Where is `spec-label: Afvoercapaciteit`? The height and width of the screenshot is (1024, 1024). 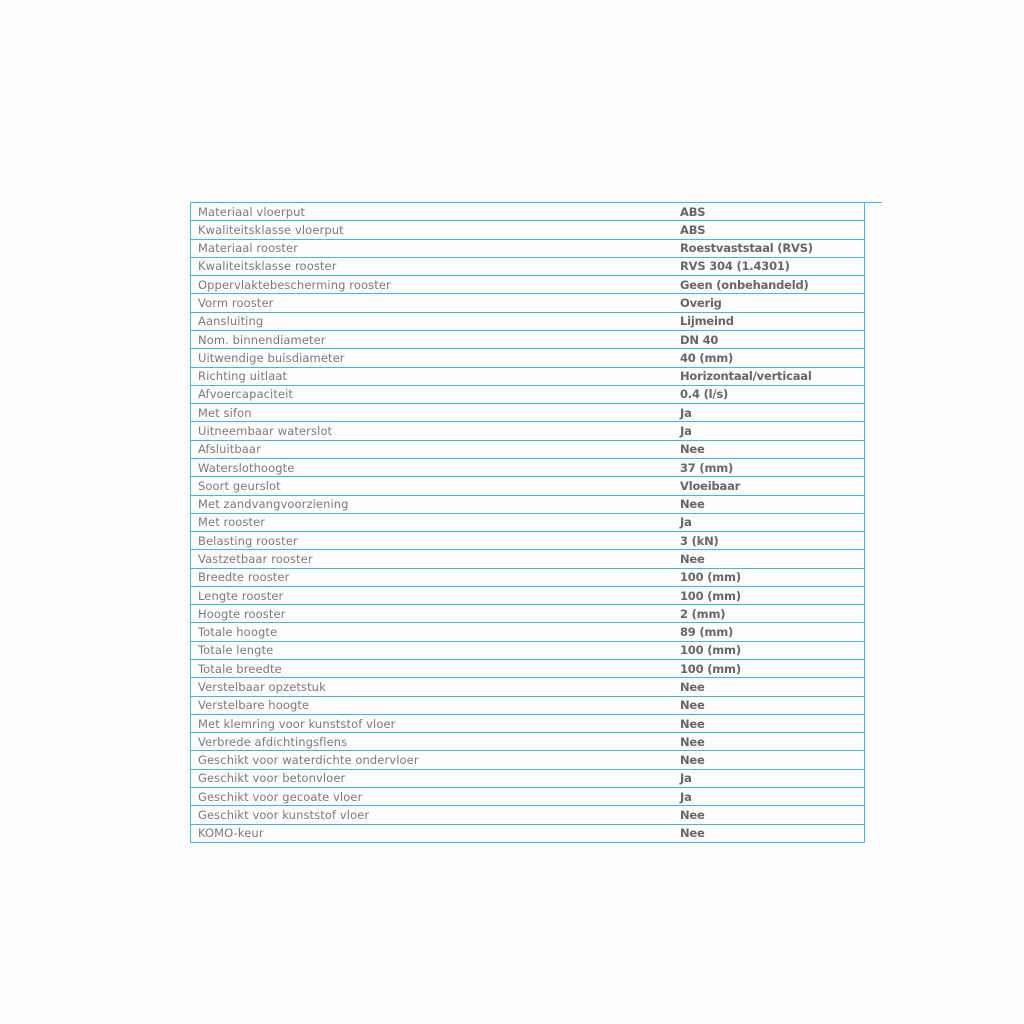
spec-label: Afvoercapaciteit is located at coordinates (246, 394).